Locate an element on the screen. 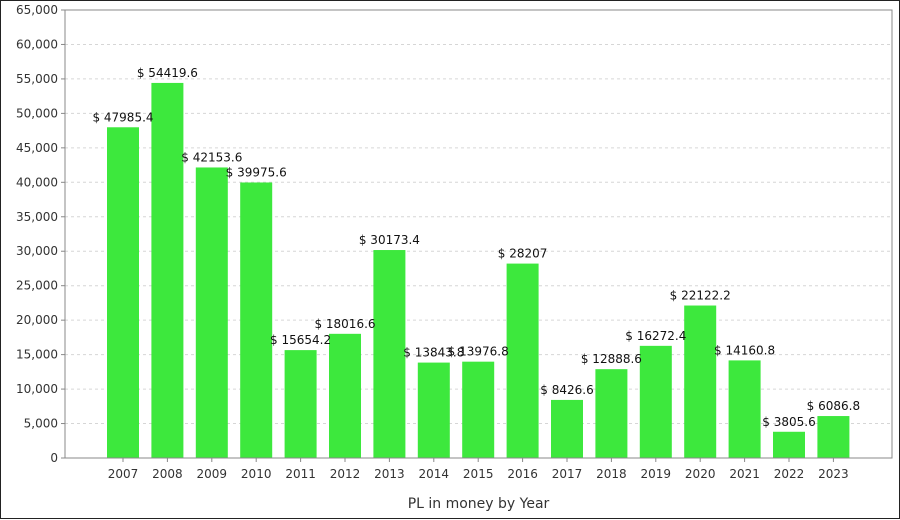  bar-2014 is located at coordinates (433, 410).